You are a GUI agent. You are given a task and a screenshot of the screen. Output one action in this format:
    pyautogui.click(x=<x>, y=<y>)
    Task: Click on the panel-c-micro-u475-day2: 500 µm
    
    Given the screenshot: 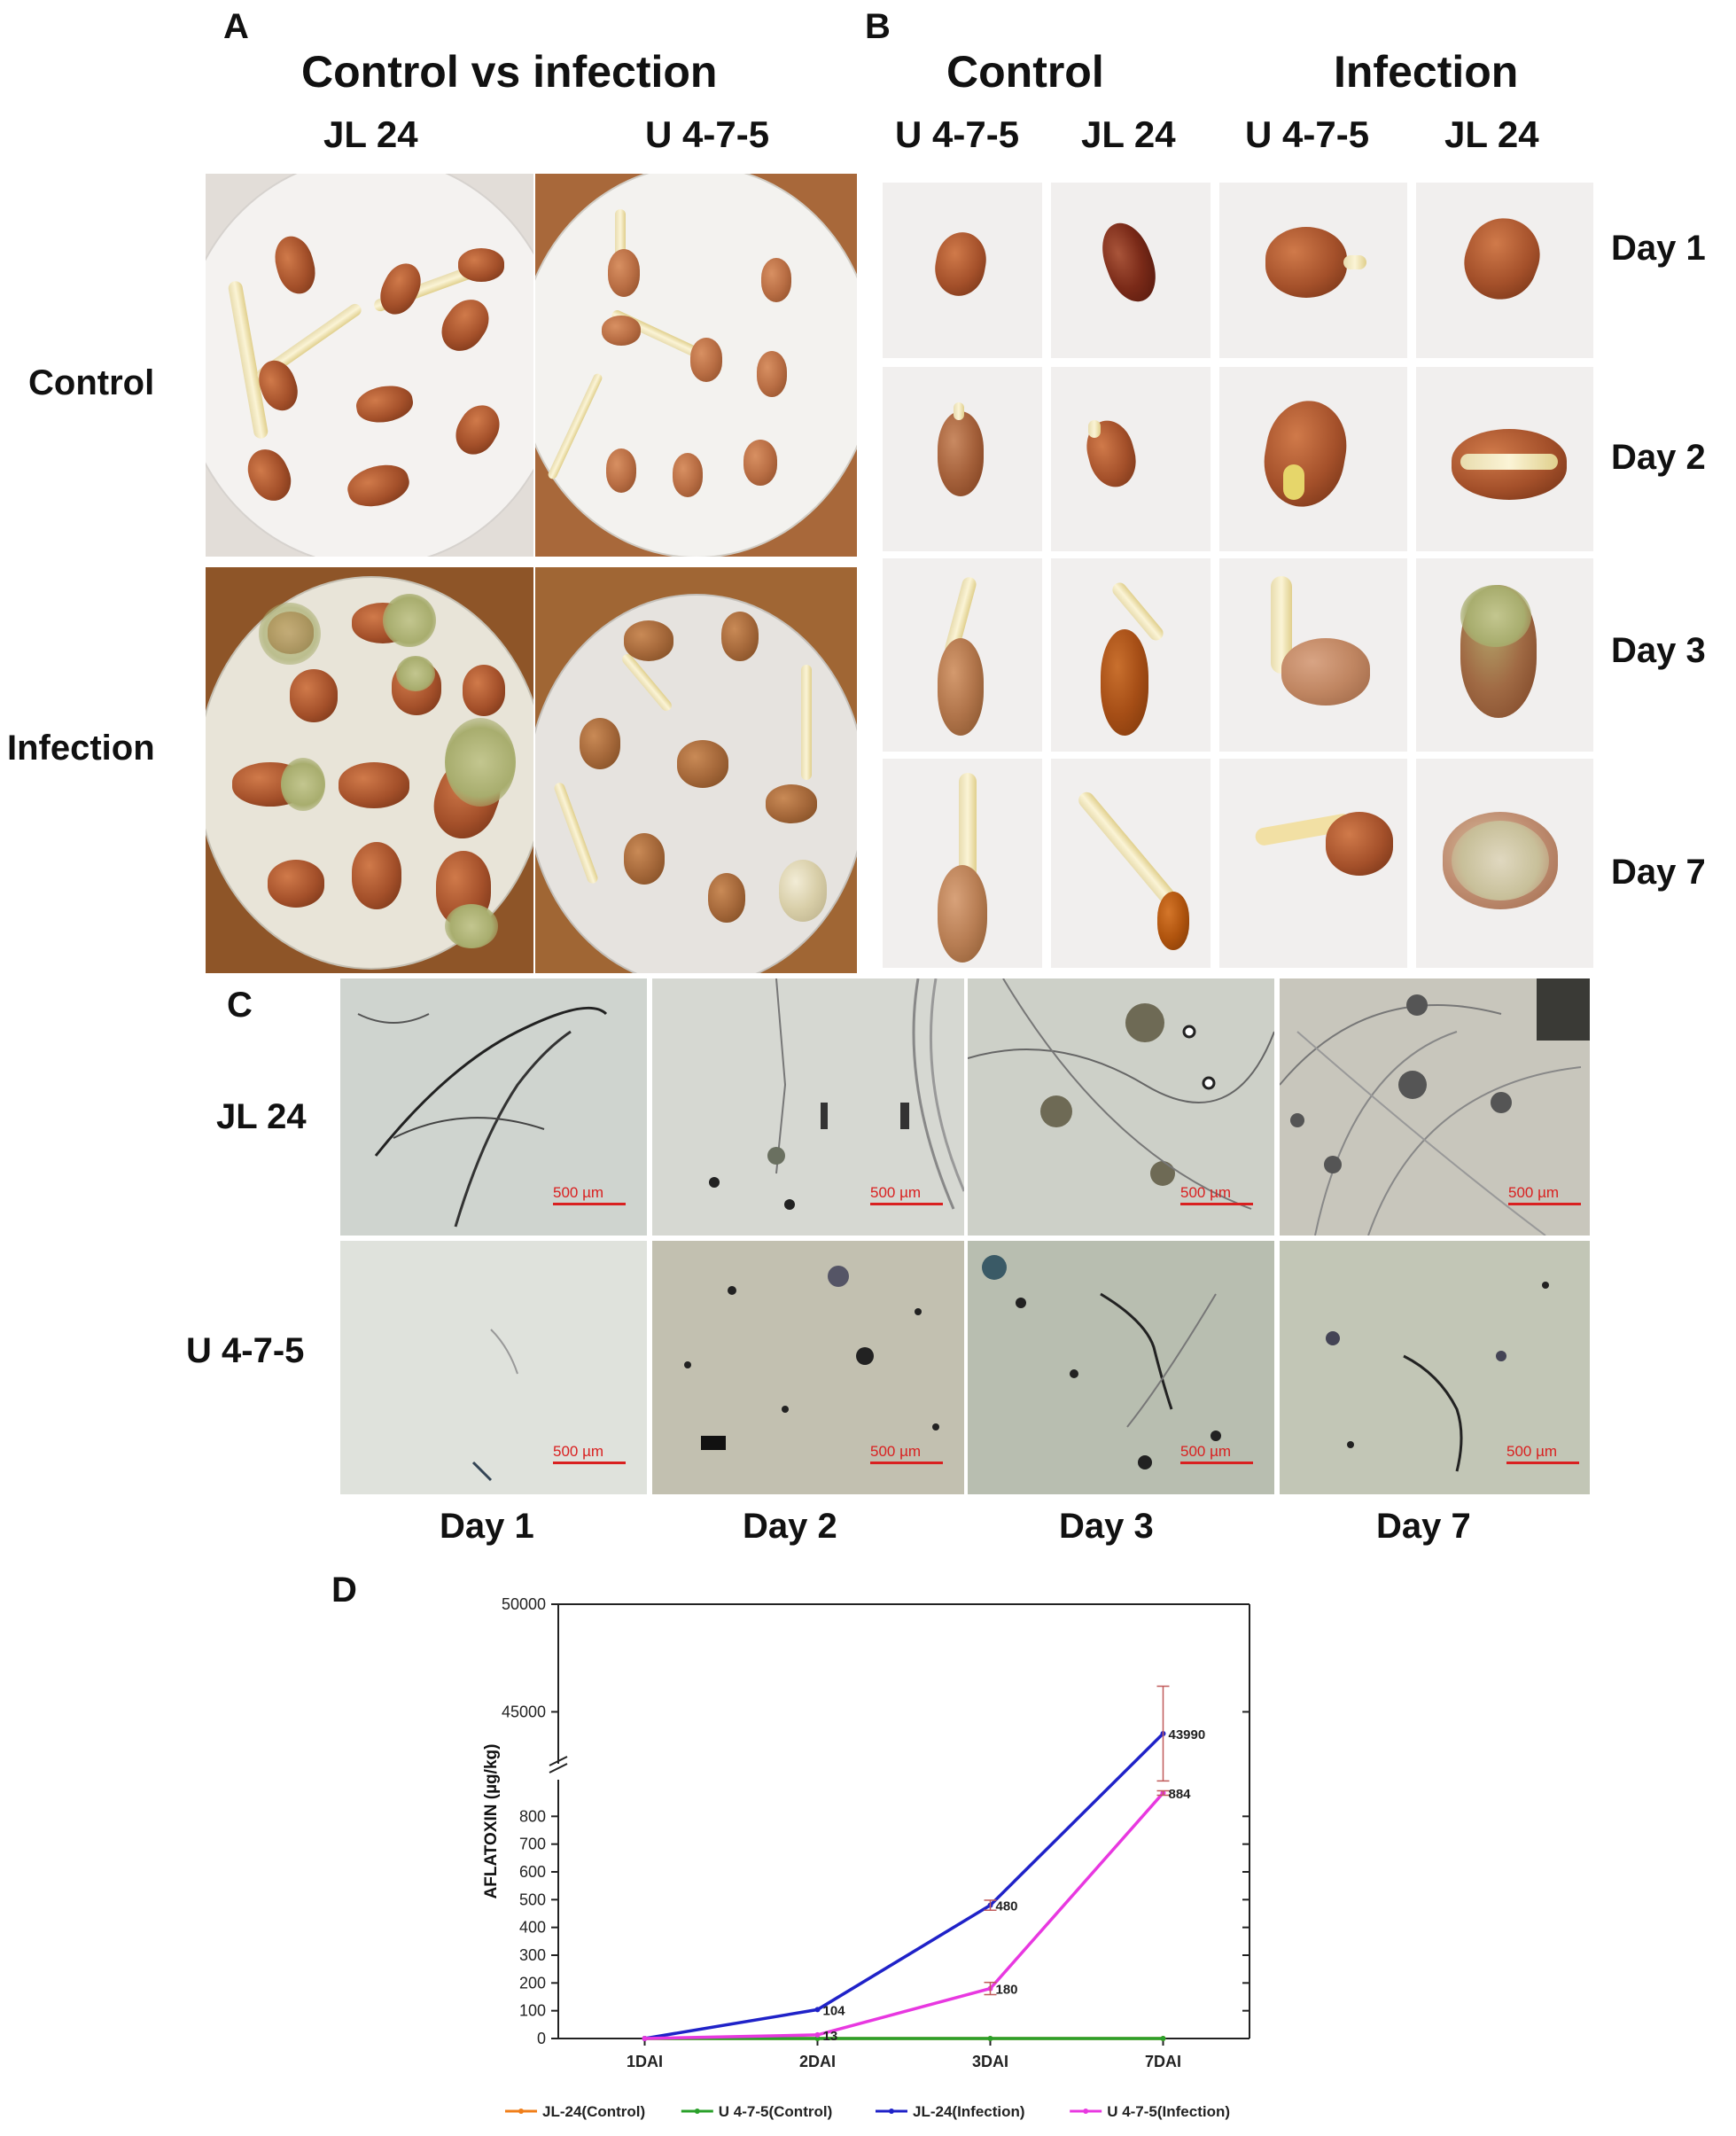 What is the action you would take?
    pyautogui.click(x=808, y=1367)
    